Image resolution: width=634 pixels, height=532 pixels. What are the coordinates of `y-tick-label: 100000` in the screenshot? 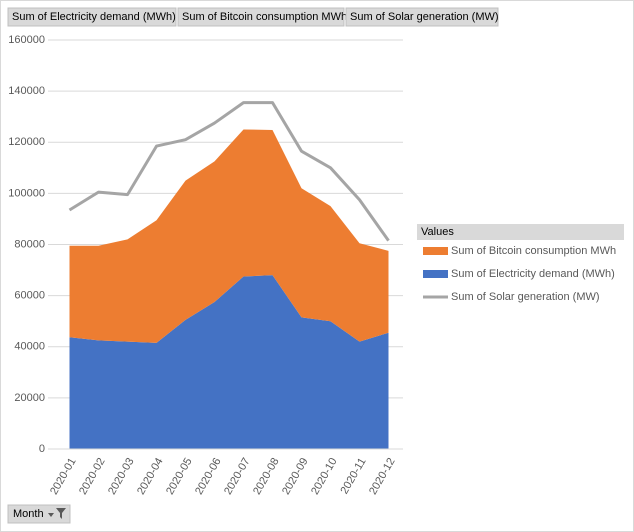 It's located at (26, 193).